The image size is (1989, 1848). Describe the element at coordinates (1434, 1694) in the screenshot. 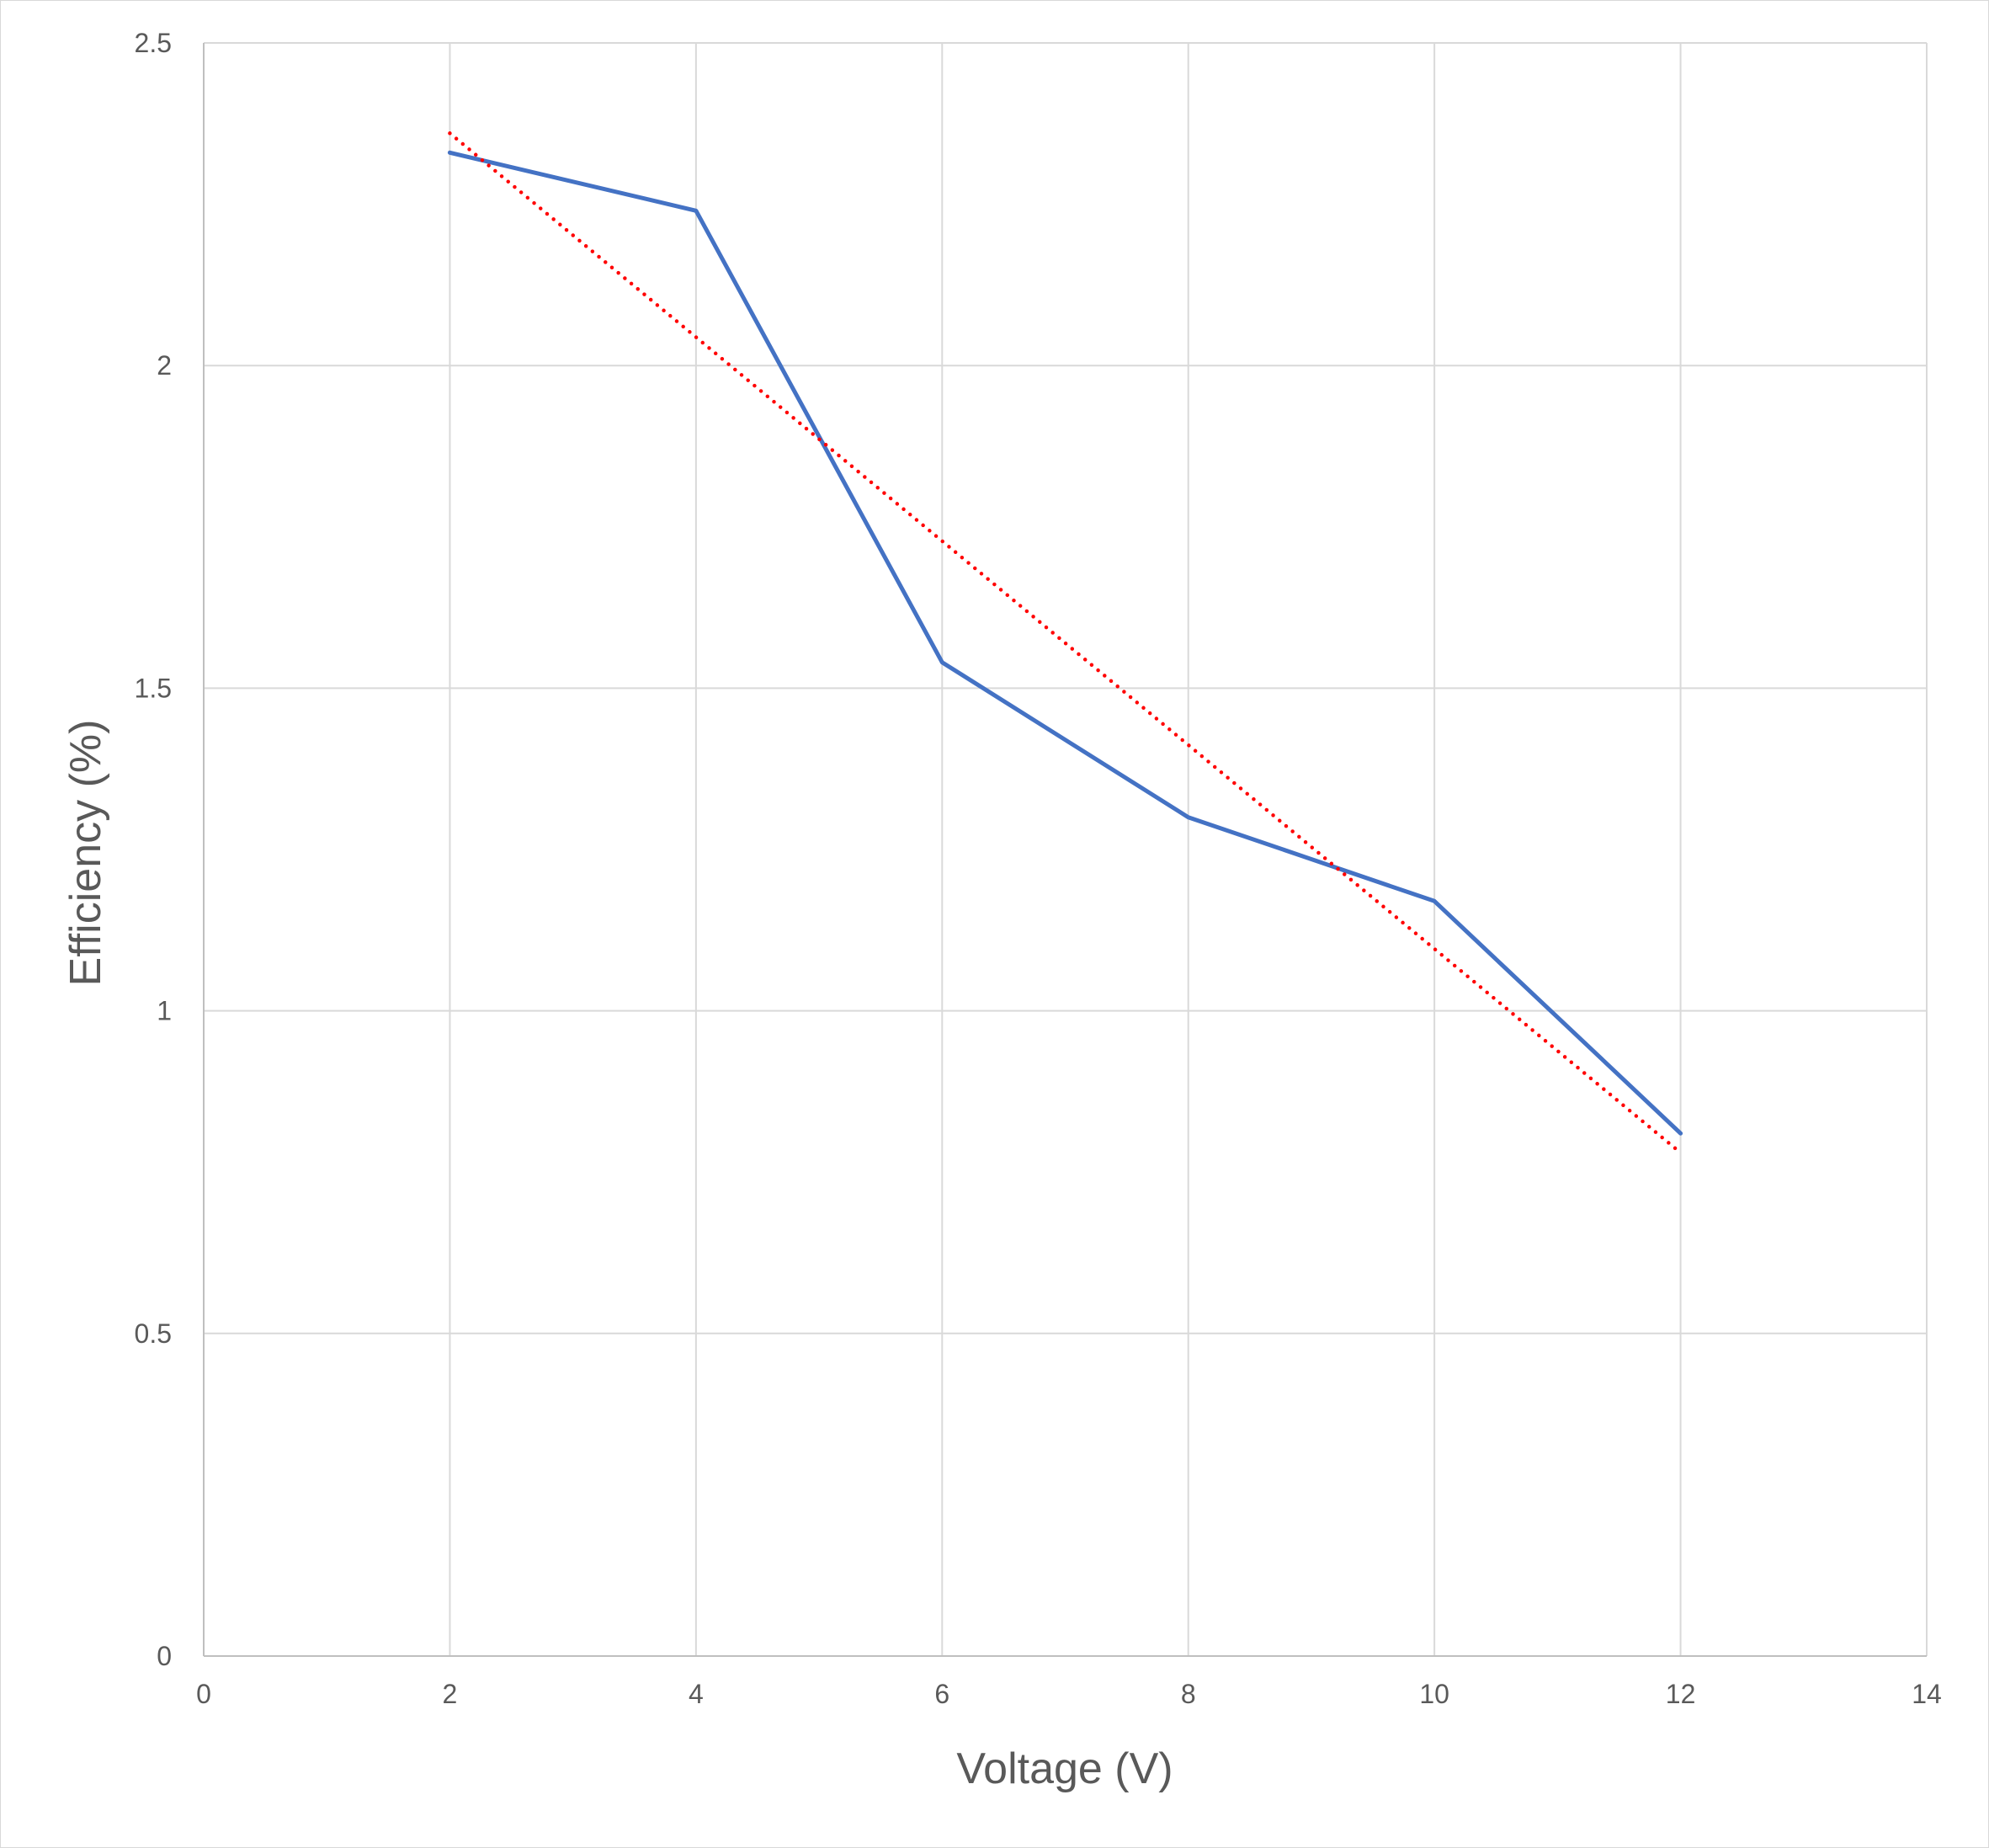

I see `x-tick-label-10: 10` at that location.